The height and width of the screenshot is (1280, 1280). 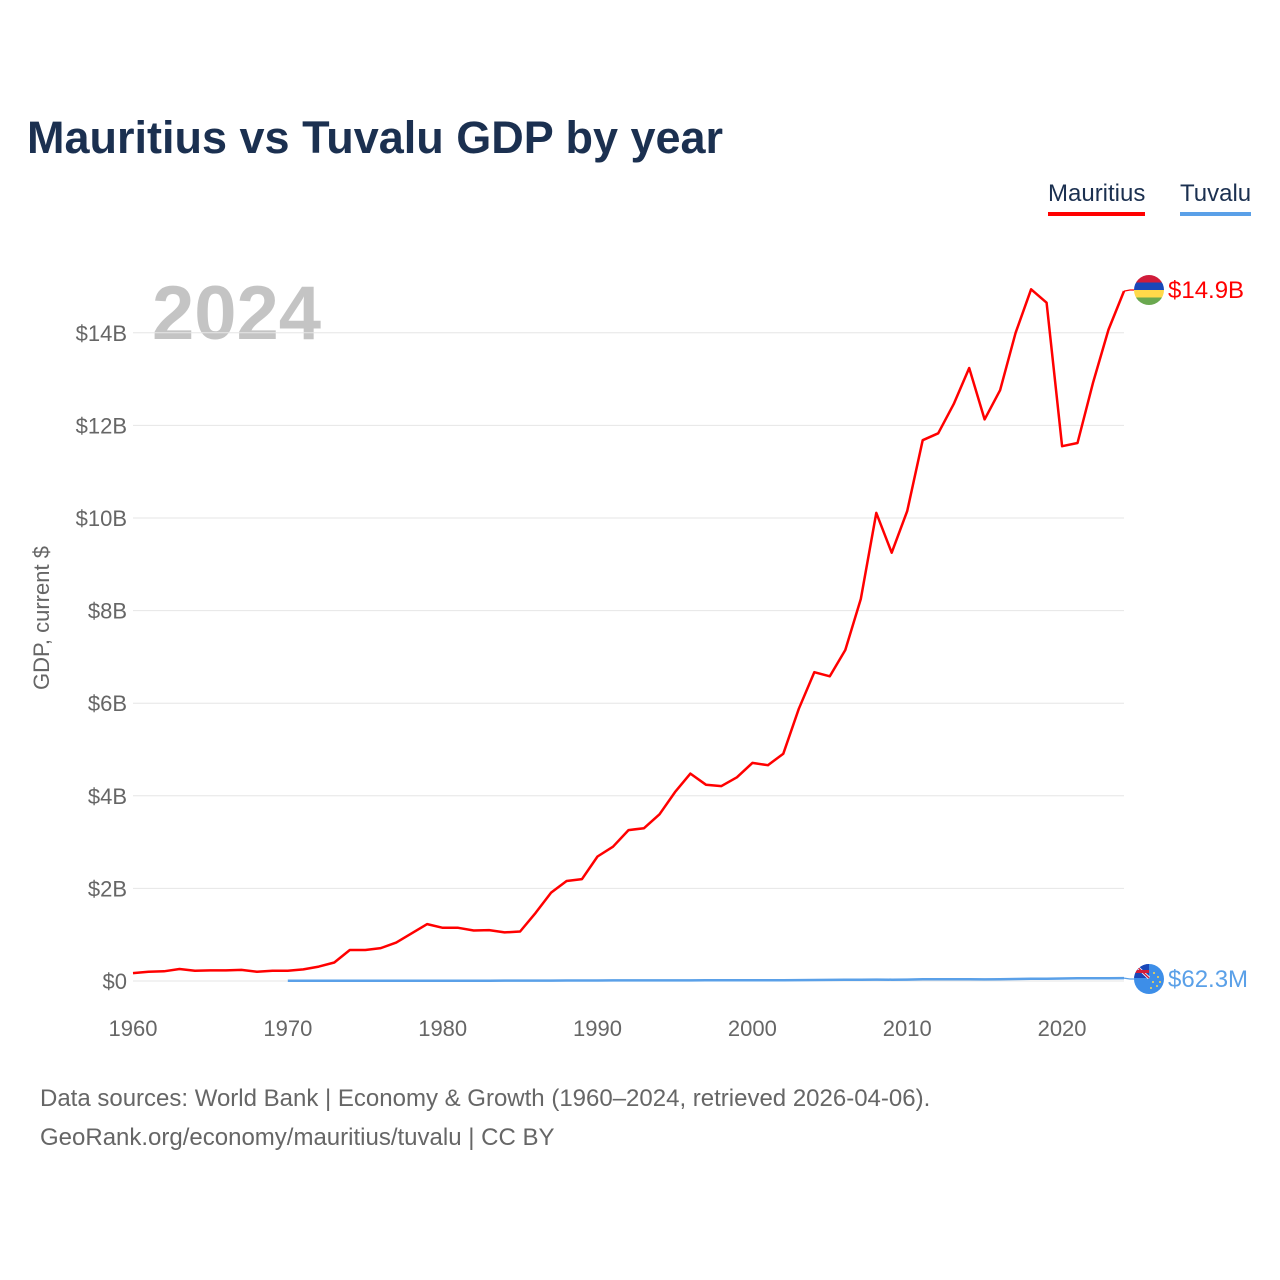 What do you see at coordinates (442, 1028) in the screenshot?
I see `x-tick-label: 1980` at bounding box center [442, 1028].